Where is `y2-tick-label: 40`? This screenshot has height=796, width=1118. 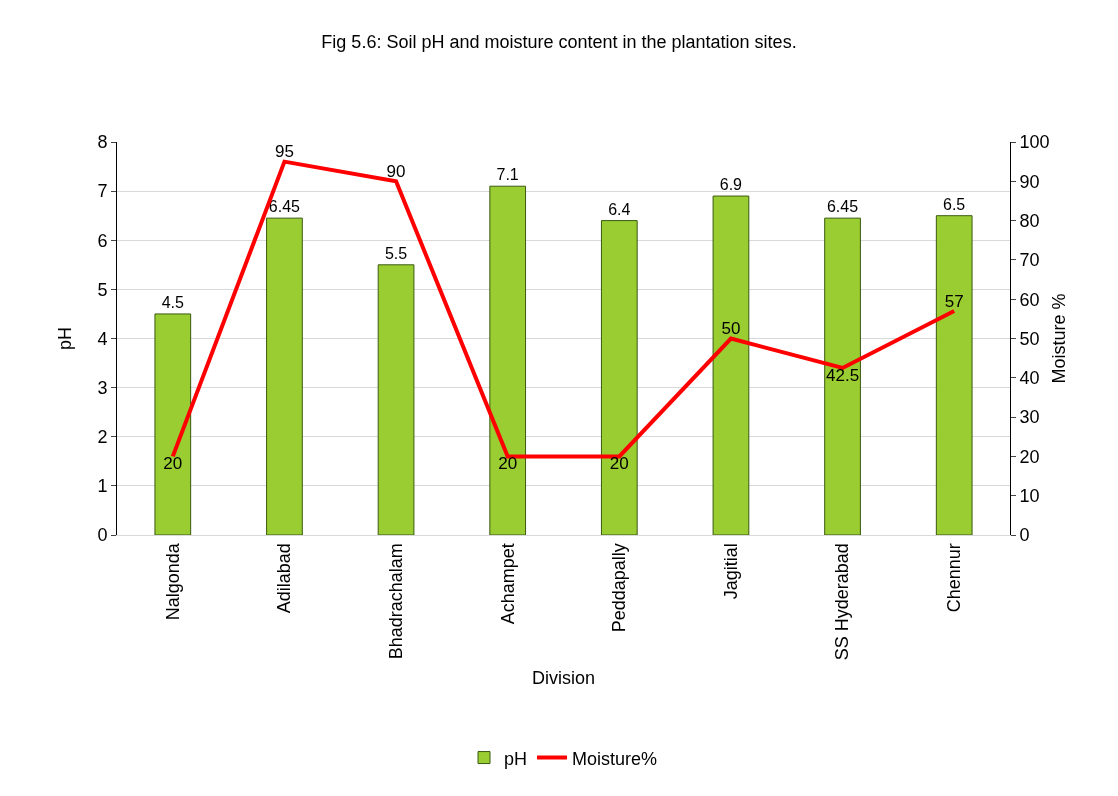
y2-tick-label: 40 is located at coordinates (1029, 378).